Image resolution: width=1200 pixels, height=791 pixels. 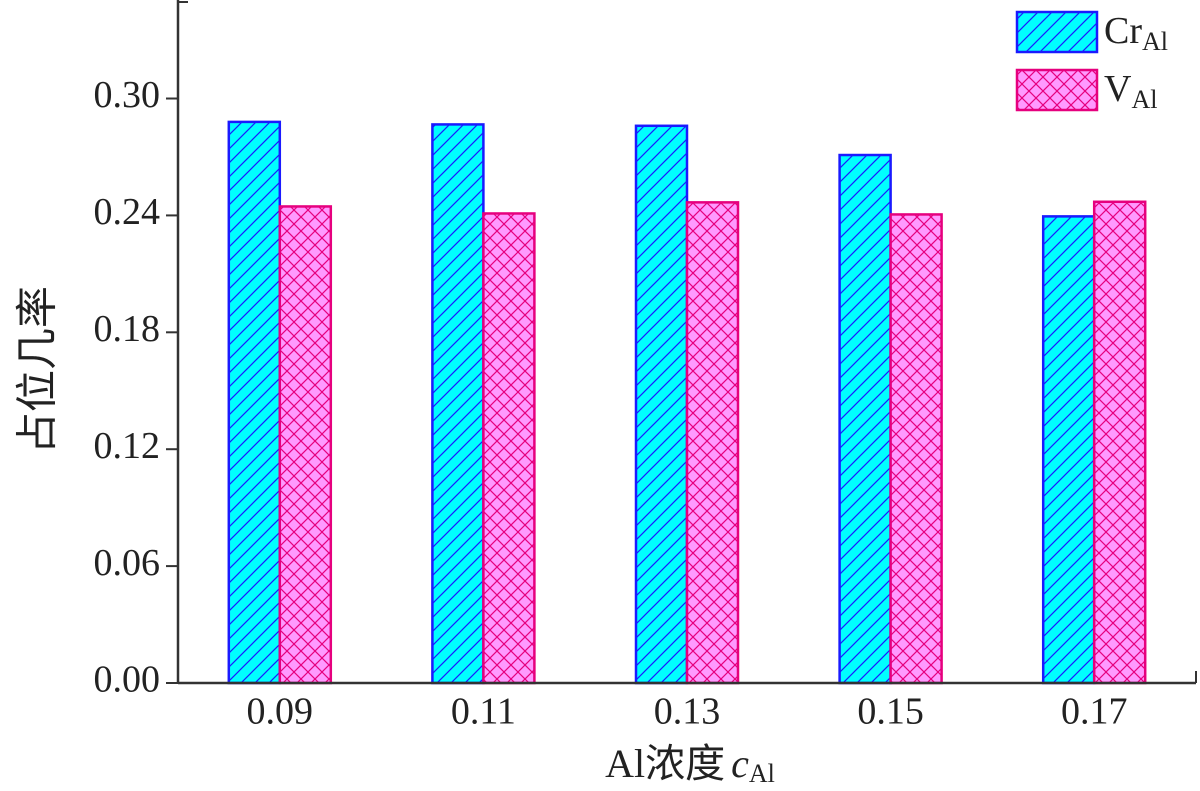 What do you see at coordinates (890, 712) in the screenshot?
I see `x-tick-label: 0.15` at bounding box center [890, 712].